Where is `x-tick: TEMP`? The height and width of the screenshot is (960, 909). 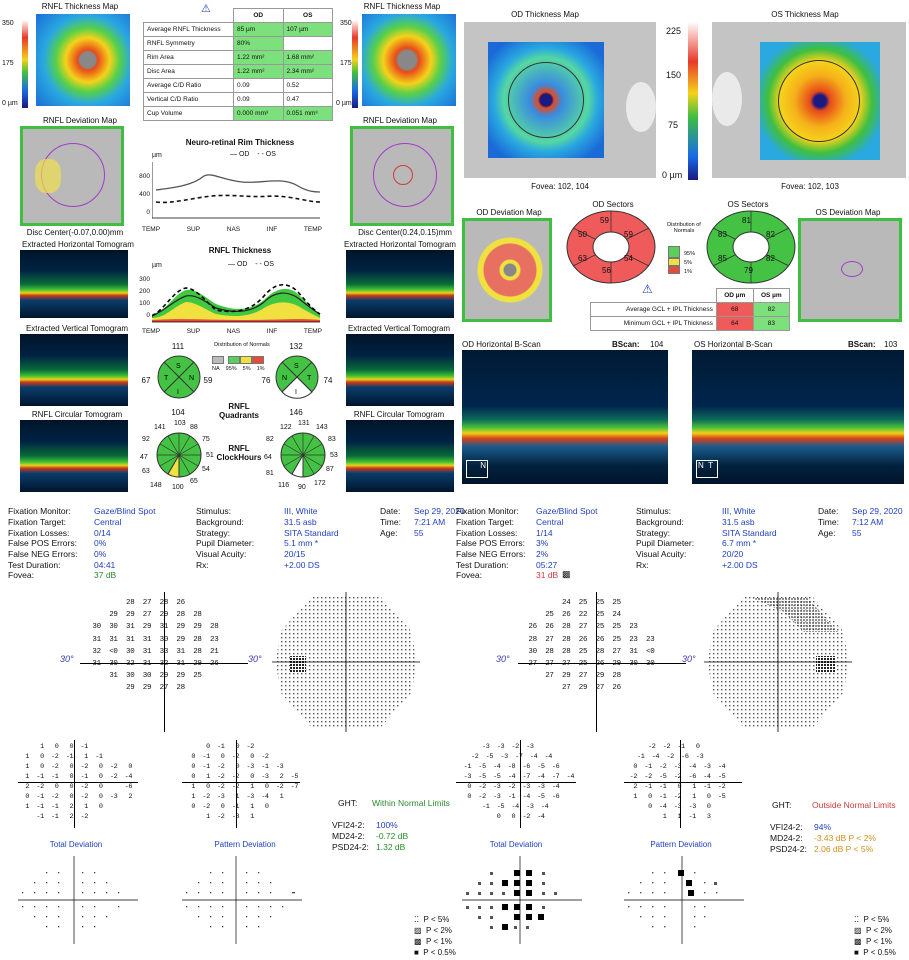 x-tick: TEMP is located at coordinates (151, 331).